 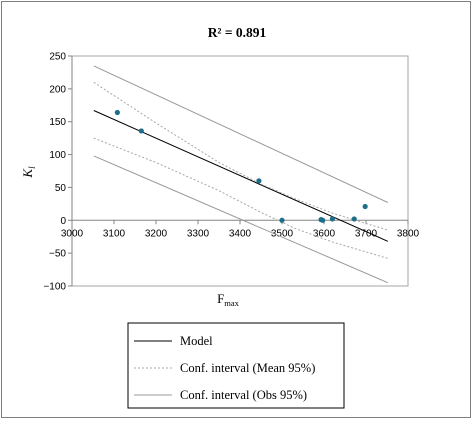 I want to click on x-axis-label-main: F, so click(x=220, y=298).